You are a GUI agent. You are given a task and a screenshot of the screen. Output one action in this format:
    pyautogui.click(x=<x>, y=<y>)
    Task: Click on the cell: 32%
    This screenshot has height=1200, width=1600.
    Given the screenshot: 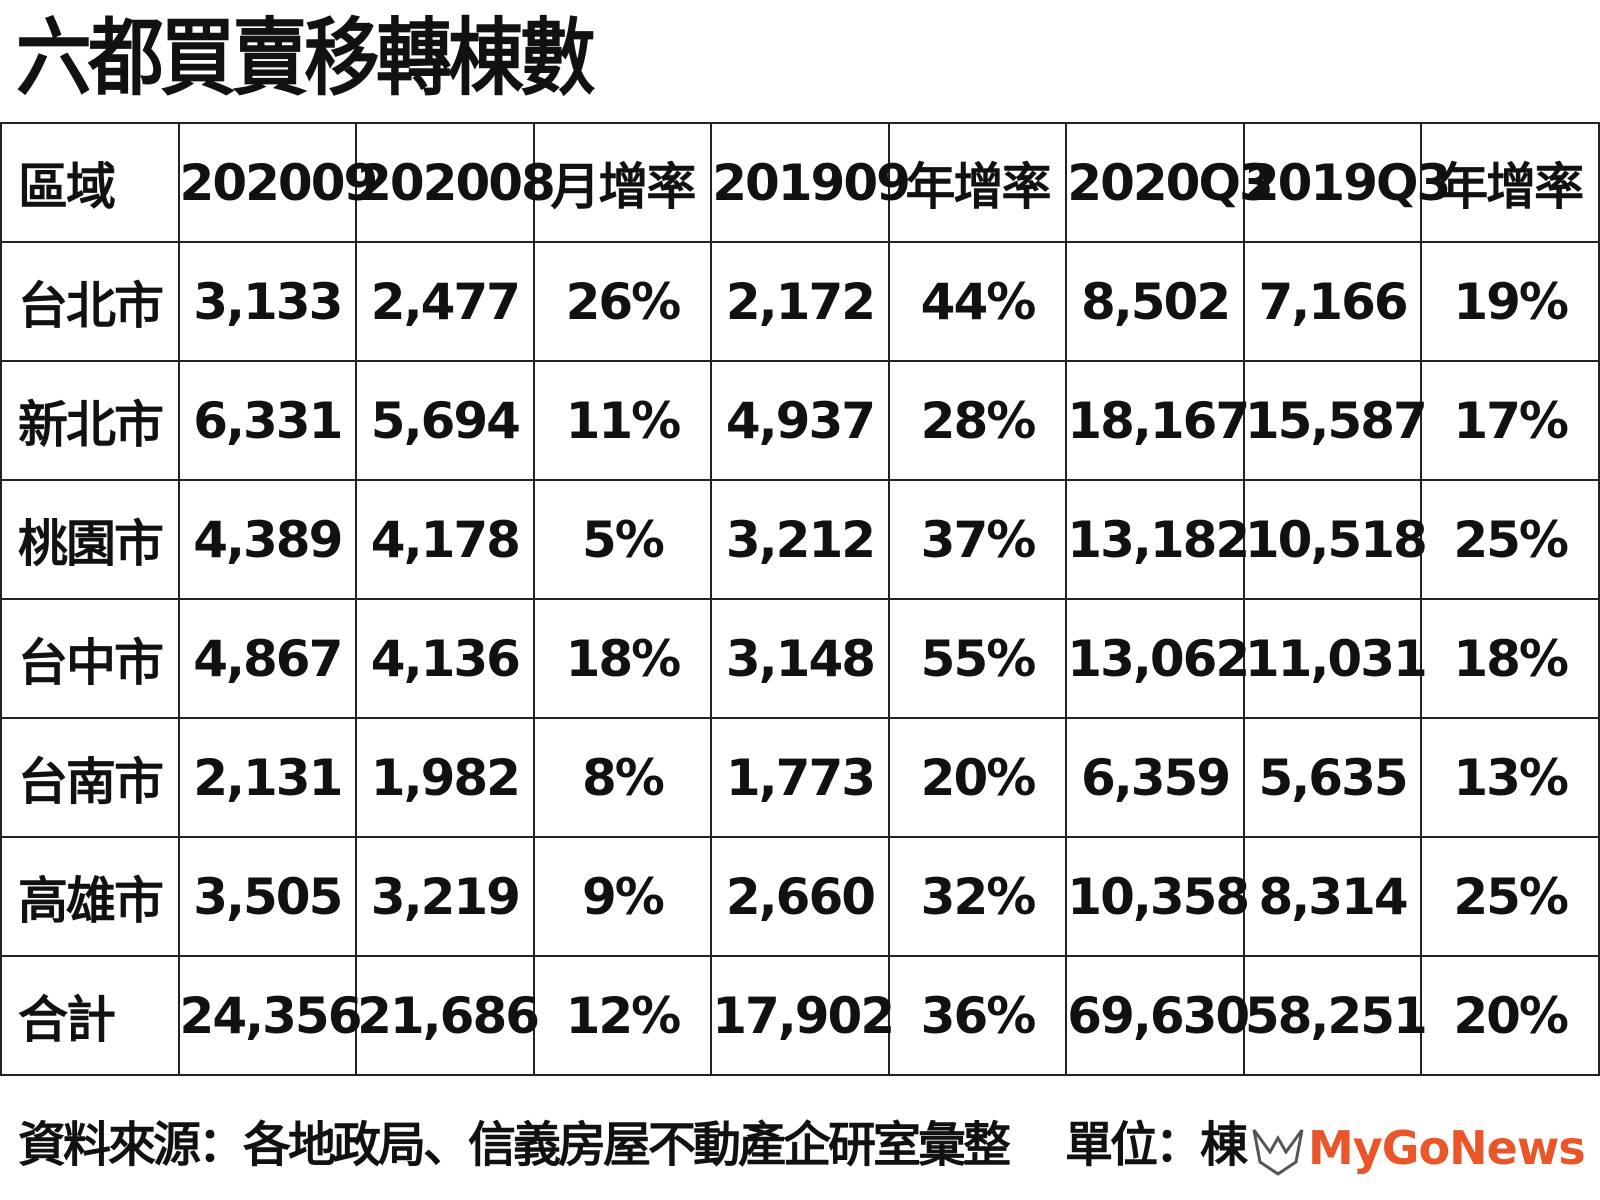 What is the action you would take?
    pyautogui.click(x=977, y=896)
    